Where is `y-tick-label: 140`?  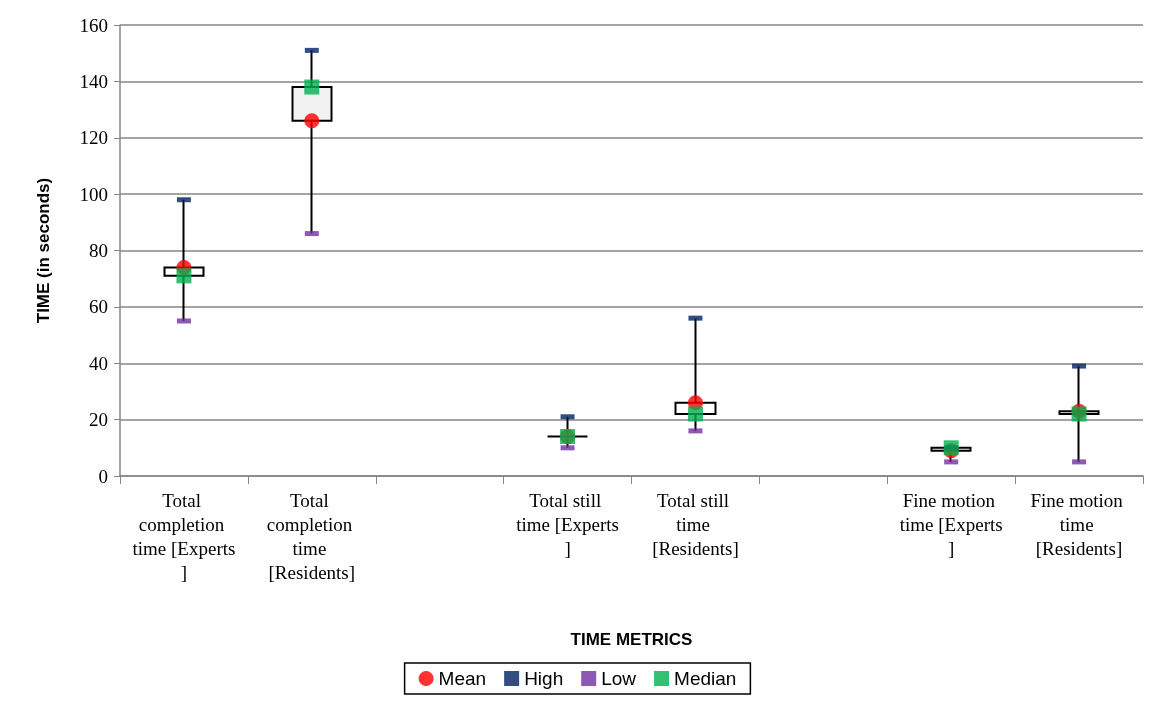 y-tick-label: 140 is located at coordinates (93, 81).